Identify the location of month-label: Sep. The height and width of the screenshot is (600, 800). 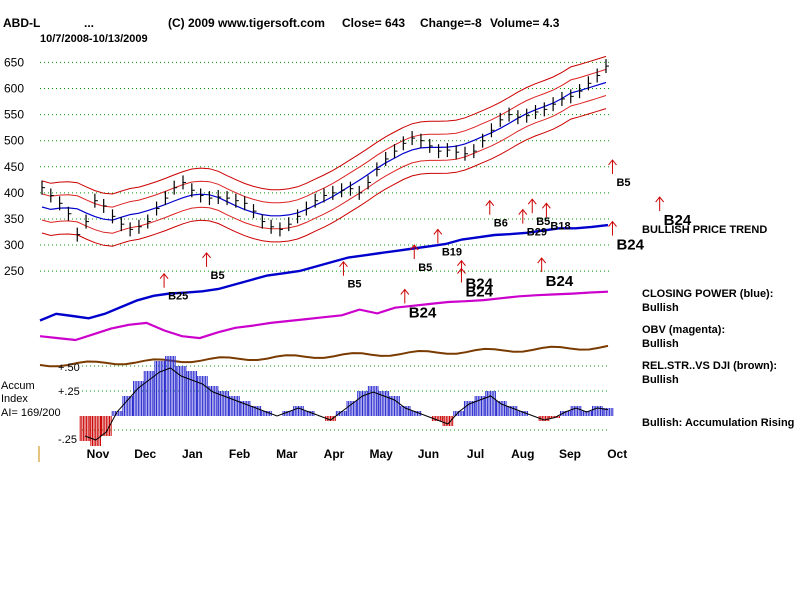
(570, 454).